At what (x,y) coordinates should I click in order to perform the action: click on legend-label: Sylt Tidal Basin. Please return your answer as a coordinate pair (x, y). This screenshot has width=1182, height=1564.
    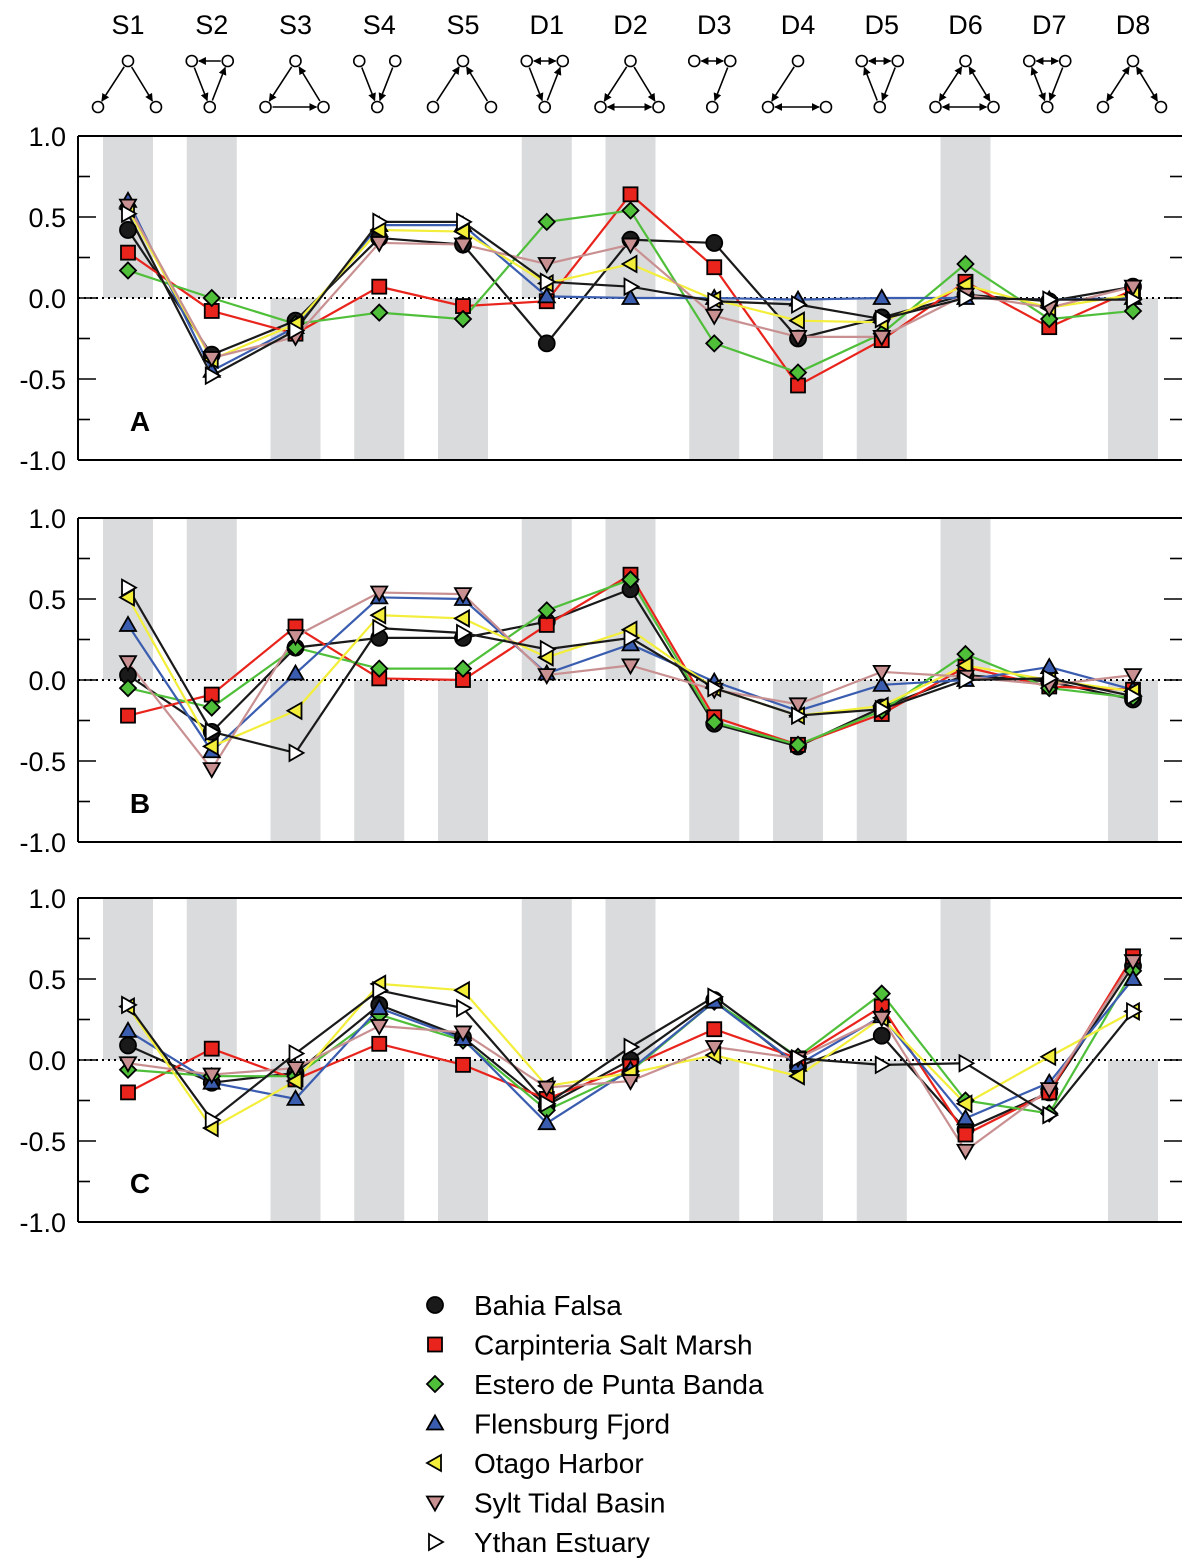
    Looking at the image, I should click on (569, 1503).